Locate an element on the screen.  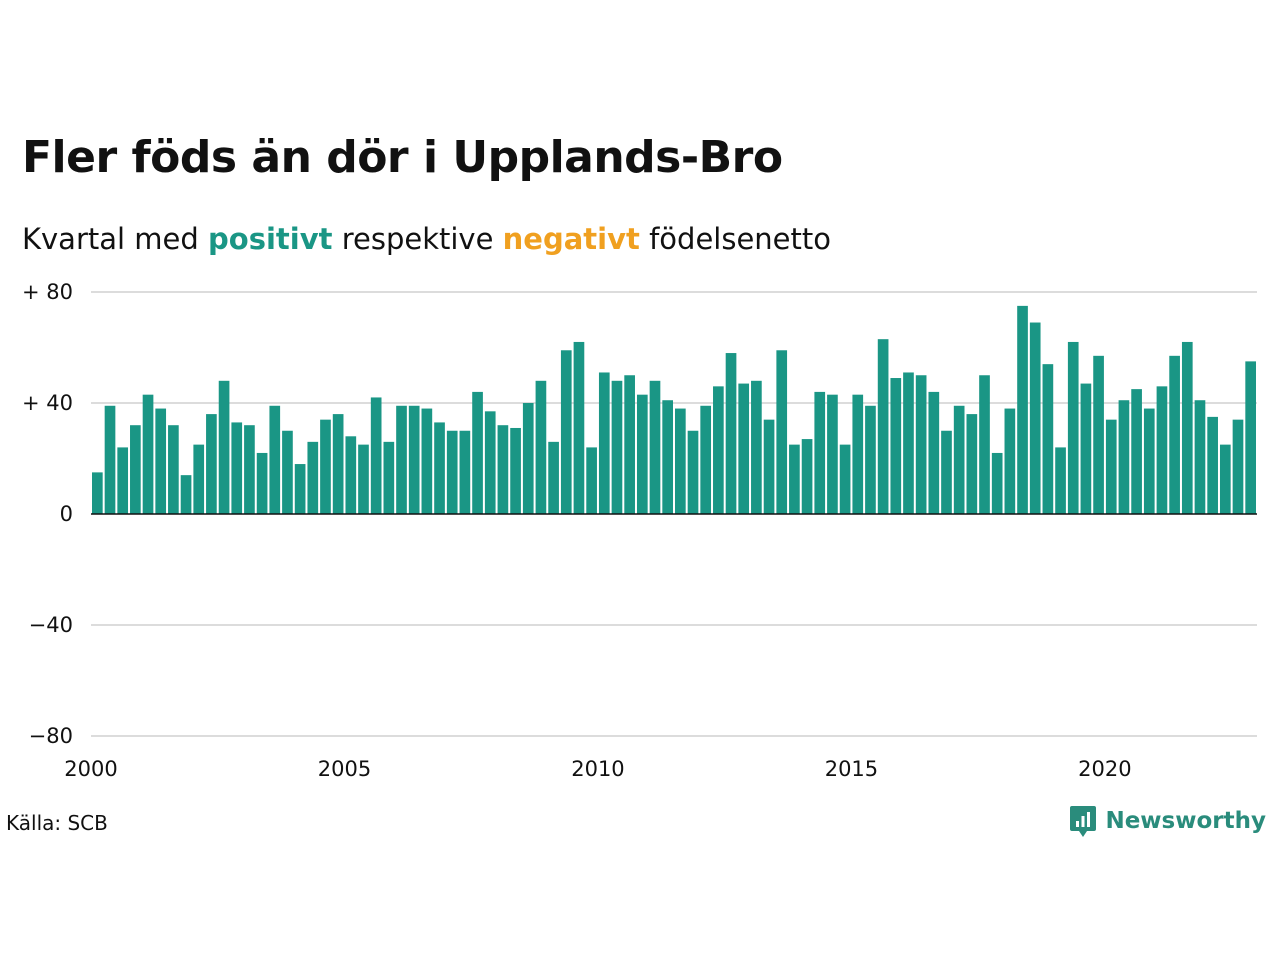
brand-name: Newsworthy is located at coordinates (1185, 821).